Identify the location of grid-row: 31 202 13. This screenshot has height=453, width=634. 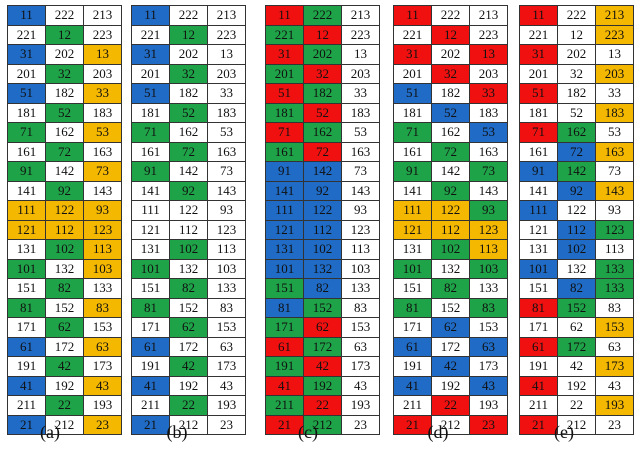
(322, 54).